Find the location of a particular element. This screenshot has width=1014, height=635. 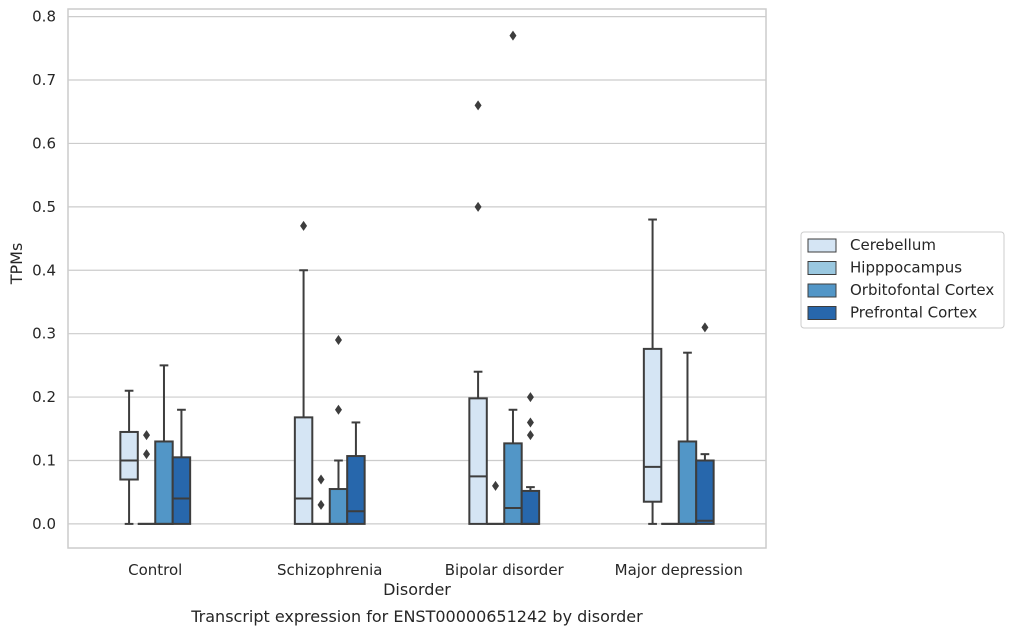

legend-label: Hipppocampus is located at coordinates (906, 268).